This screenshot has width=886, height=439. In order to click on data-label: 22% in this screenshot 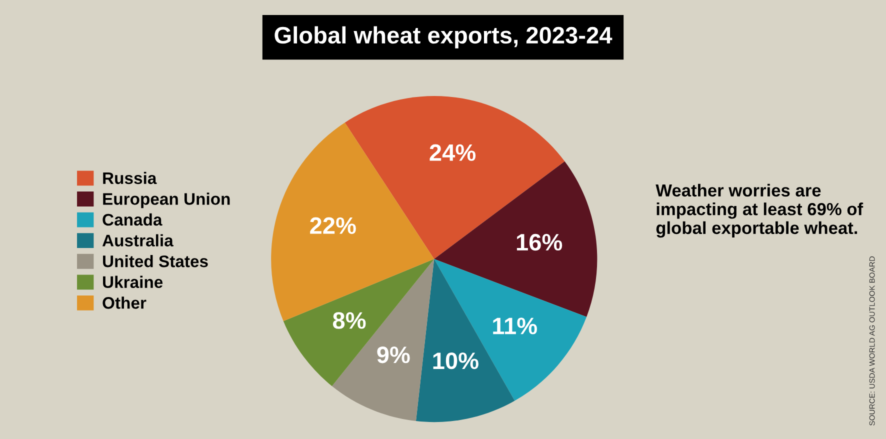, I will do `click(333, 225)`.